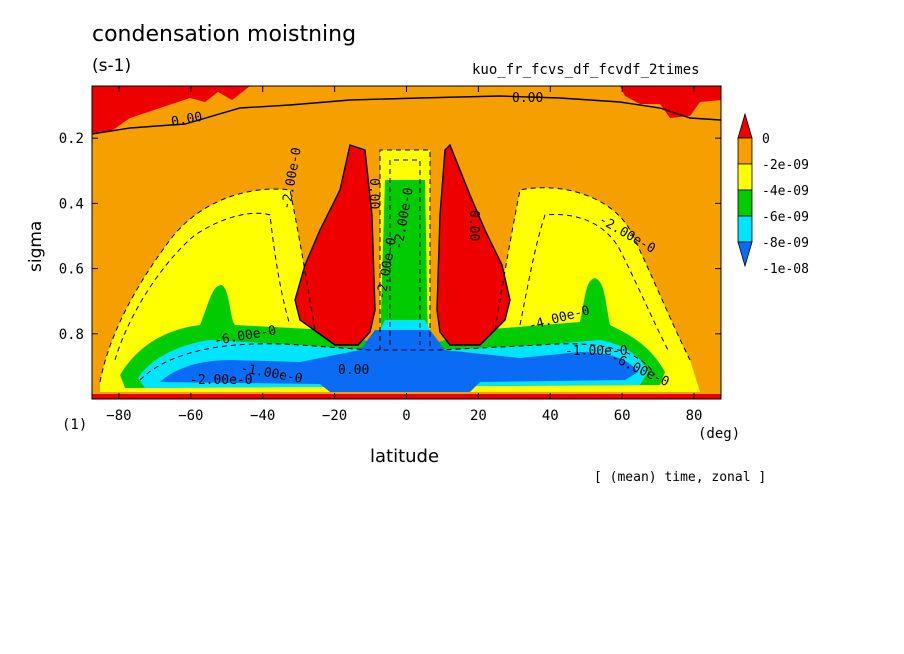 This screenshot has height=654, width=904. I want to click on x-tick-label: 40, so click(550, 416).